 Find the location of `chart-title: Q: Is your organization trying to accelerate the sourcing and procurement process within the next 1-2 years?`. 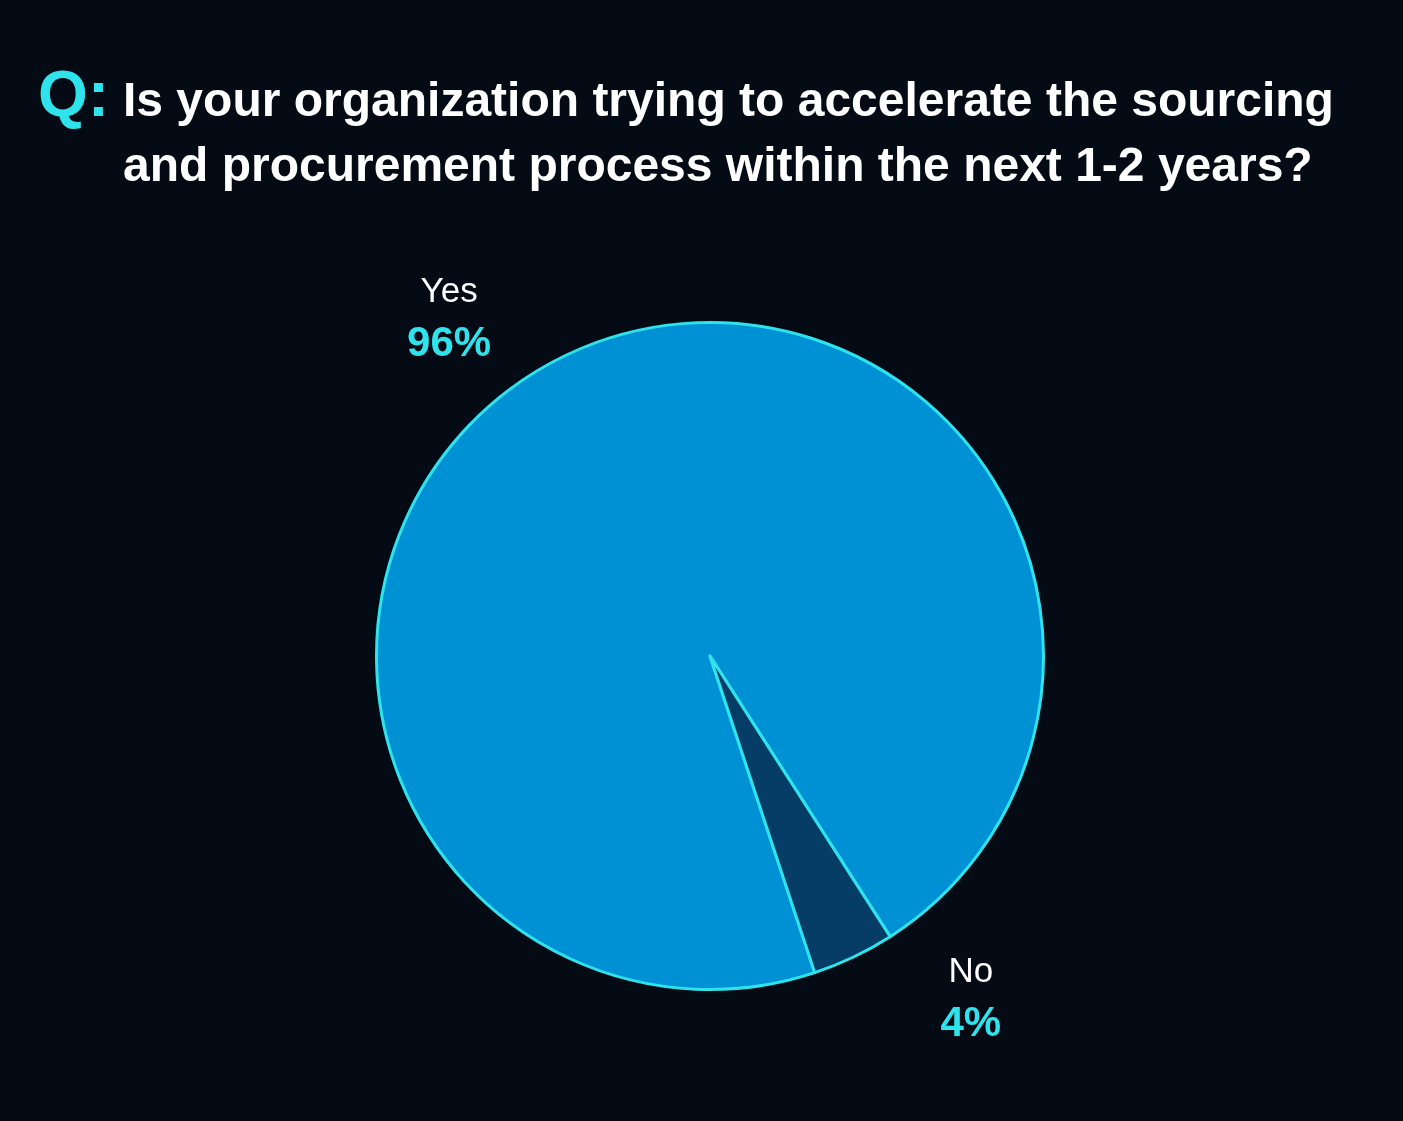

chart-title: Q: Is your organization trying to accelerate the sourcing and procurement process within the next 1-2 years? is located at coordinates (686, 125).